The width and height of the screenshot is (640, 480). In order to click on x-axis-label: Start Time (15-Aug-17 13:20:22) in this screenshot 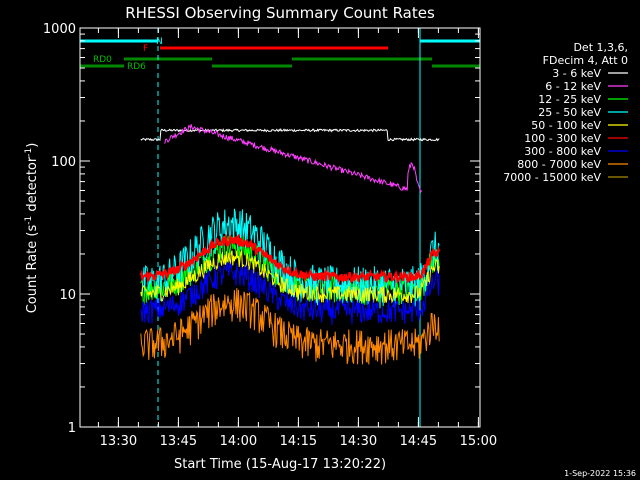, I will do `click(280, 464)`.